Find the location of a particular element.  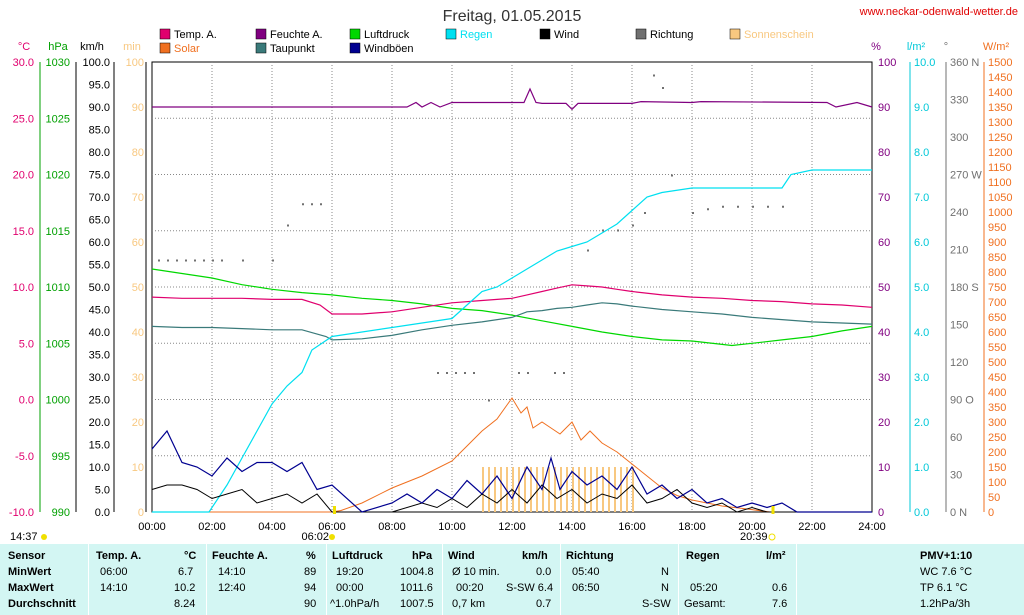

solar-tick-label: 700 is located at coordinates (997, 303).